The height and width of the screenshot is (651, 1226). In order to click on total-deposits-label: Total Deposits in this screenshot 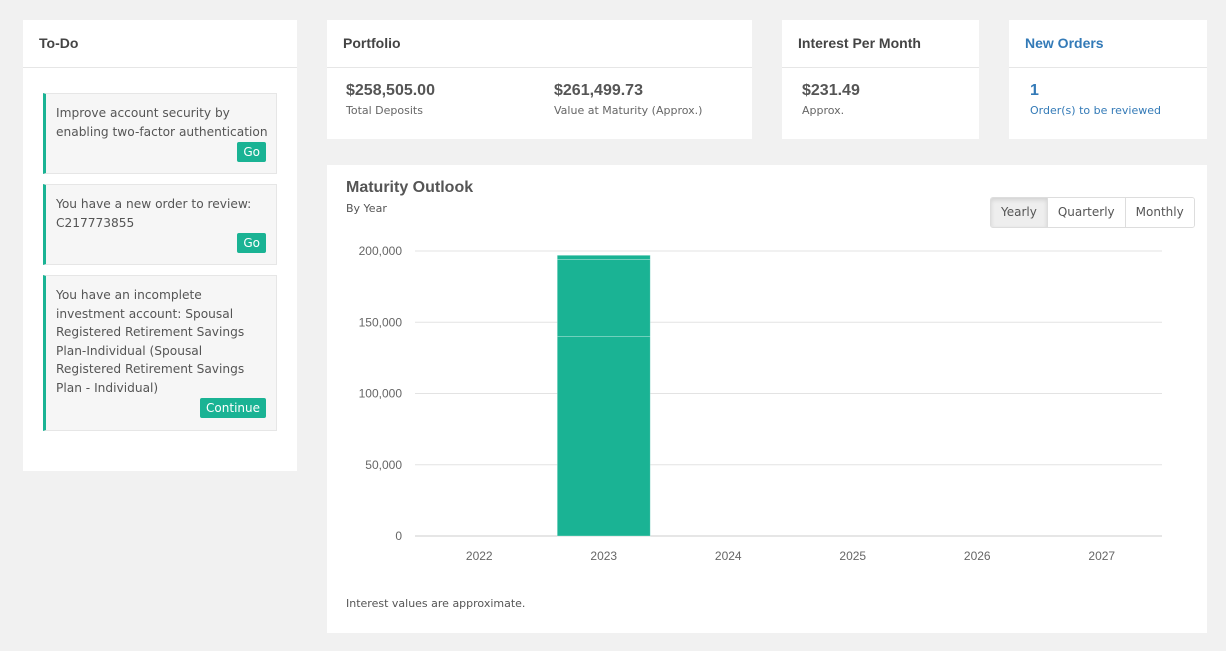, I will do `click(384, 110)`.